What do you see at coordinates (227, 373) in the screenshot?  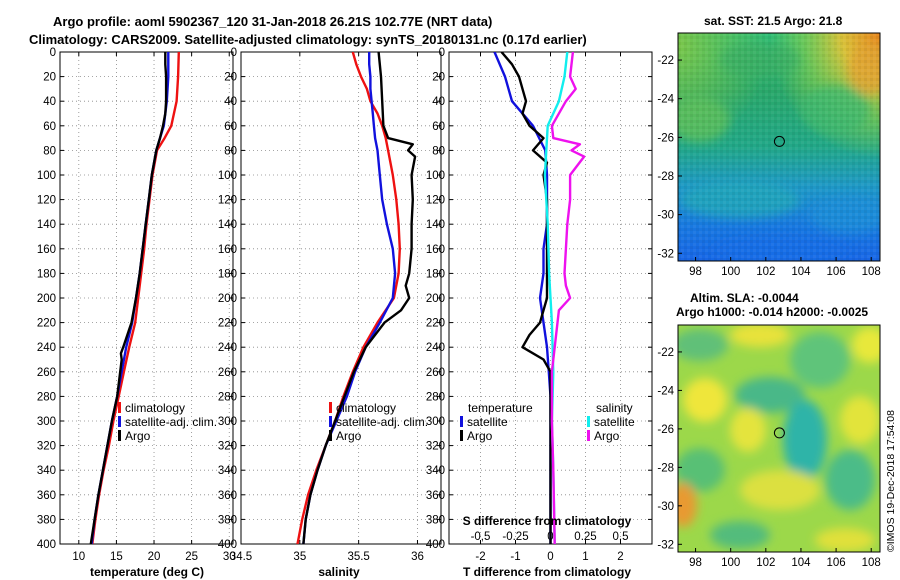 I see `y-tick-label: 260` at bounding box center [227, 373].